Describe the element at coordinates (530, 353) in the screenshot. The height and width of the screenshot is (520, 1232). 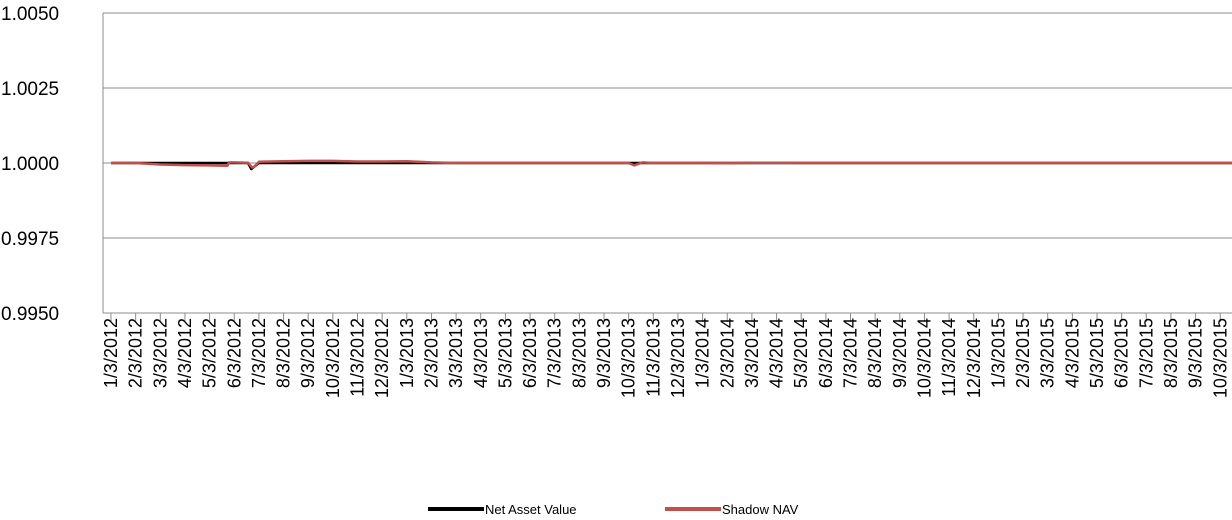
I see `x-tick-label: 6/3/2013` at that location.